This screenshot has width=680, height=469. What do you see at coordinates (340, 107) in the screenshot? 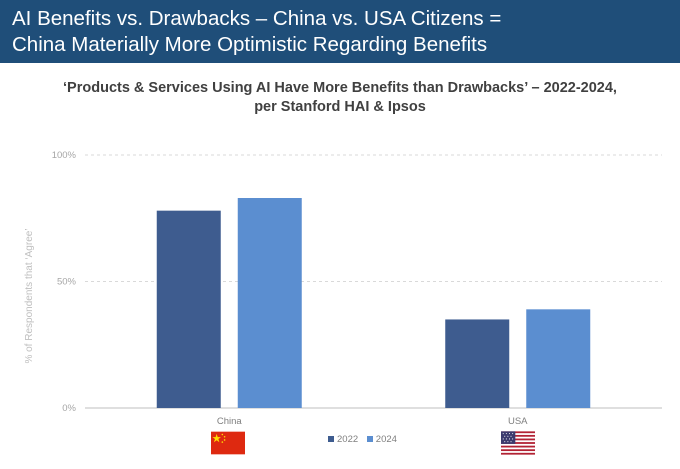
I see `chart-title-line-2: per Stanford HAI & Ipsos` at bounding box center [340, 107].